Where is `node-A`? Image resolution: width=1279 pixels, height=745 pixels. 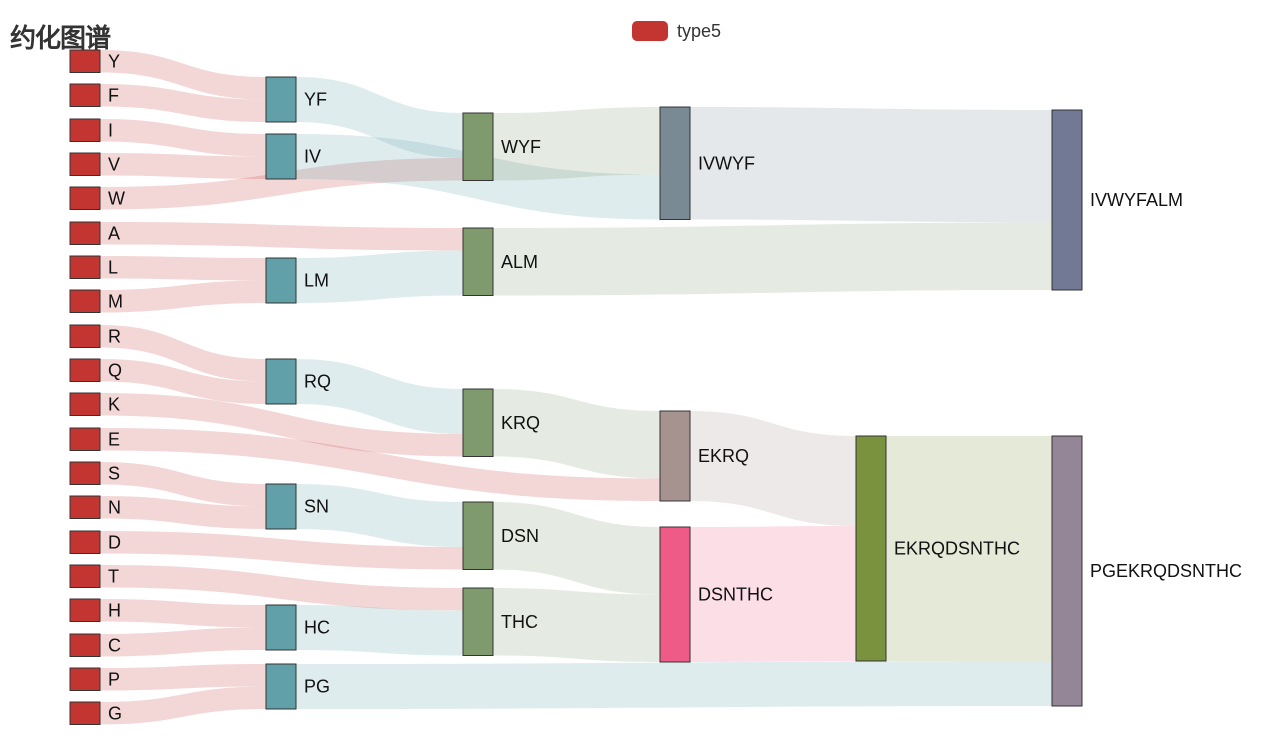 node-A is located at coordinates (85, 233).